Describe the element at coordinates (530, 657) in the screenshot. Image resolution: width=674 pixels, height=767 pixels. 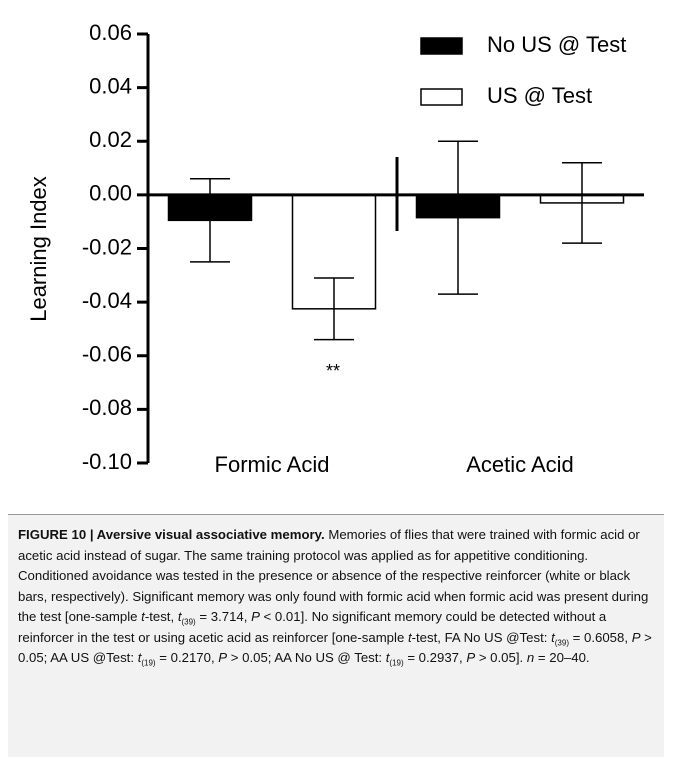
I see `caption-text: n` at that location.